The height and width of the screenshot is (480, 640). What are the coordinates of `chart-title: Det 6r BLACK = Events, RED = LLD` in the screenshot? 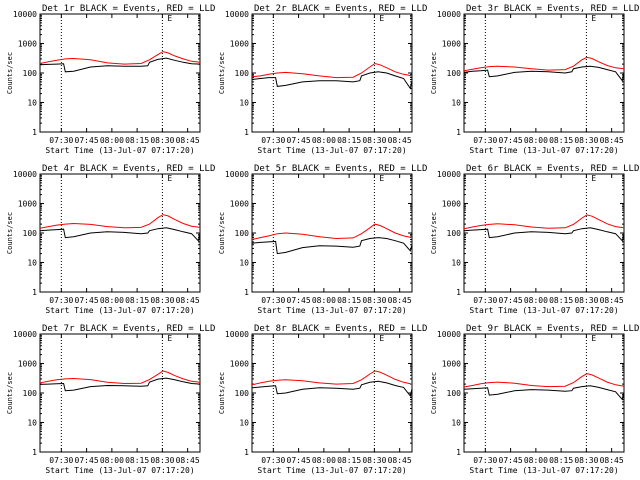 It's located at (552, 169).